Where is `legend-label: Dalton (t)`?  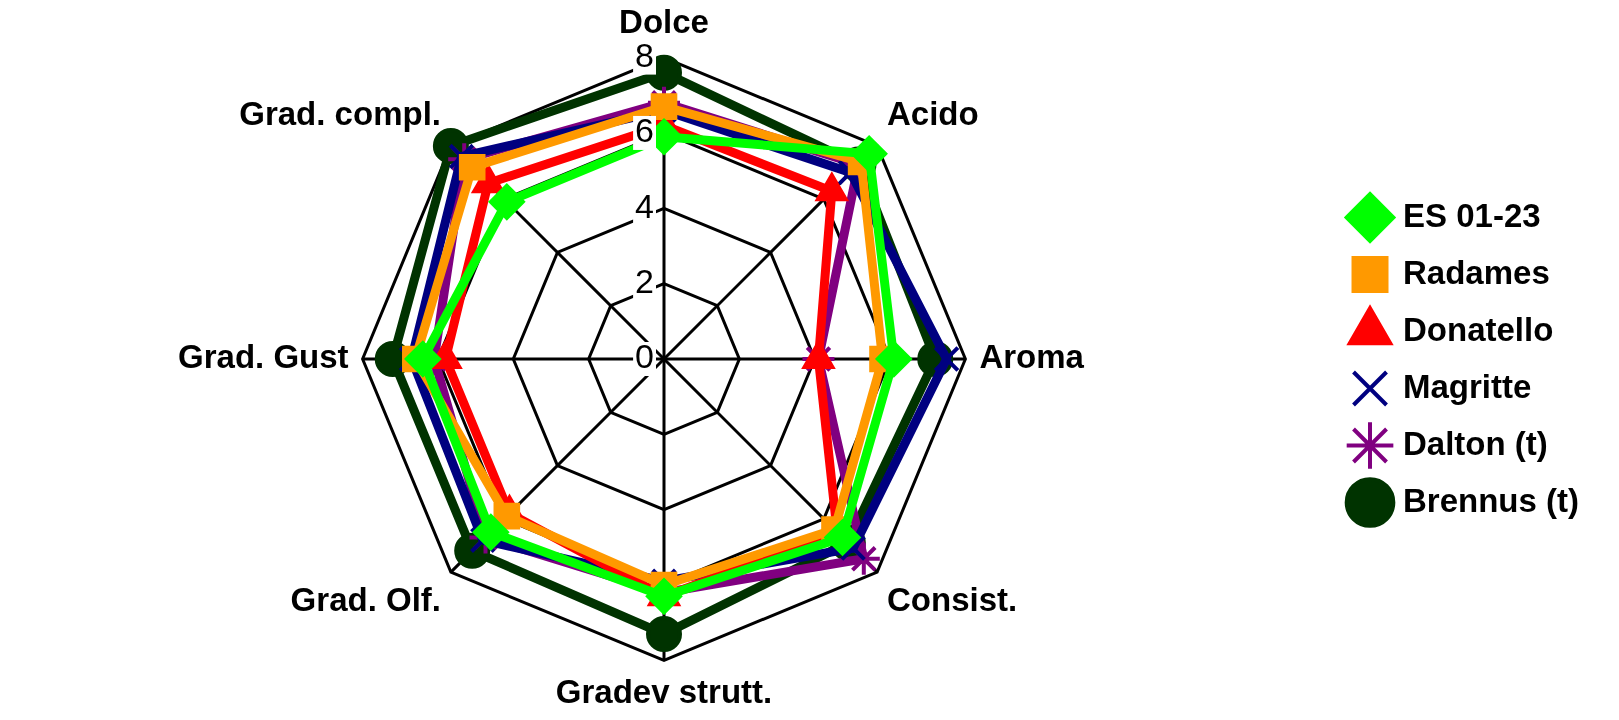 legend-label: Dalton (t) is located at coordinates (1475, 443).